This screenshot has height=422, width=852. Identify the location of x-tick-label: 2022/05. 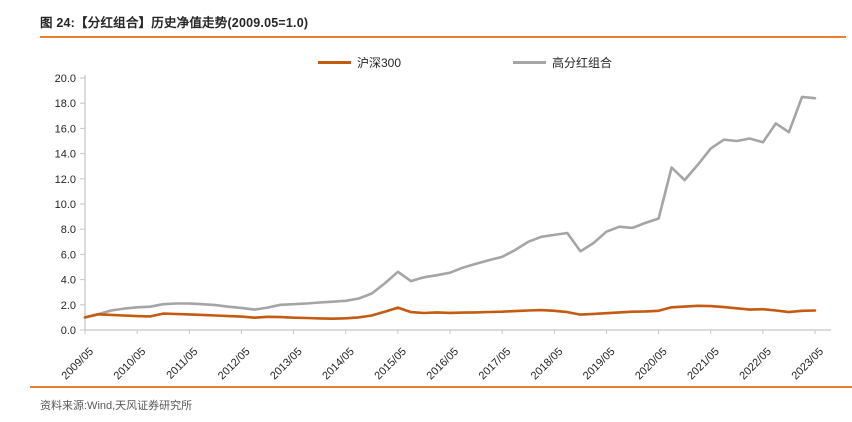
(755, 364).